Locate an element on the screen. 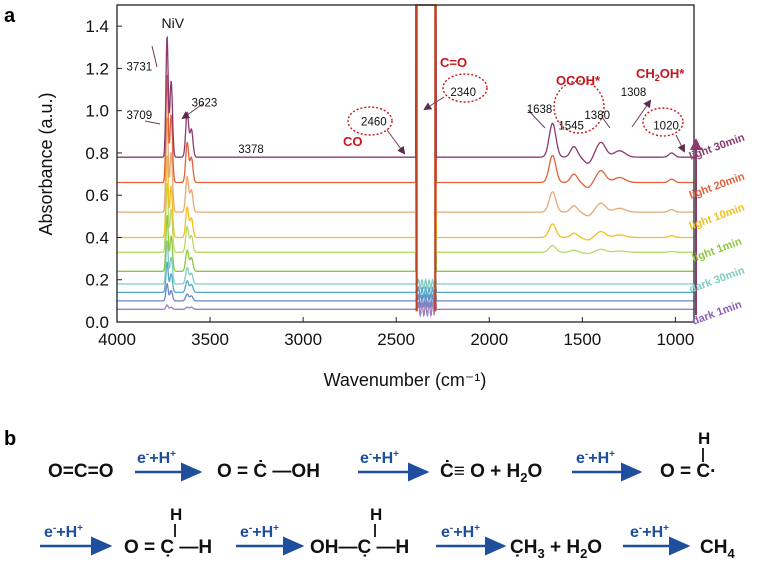 The height and width of the screenshot is (568, 779). peak-label: 2340 is located at coordinates (463, 93).